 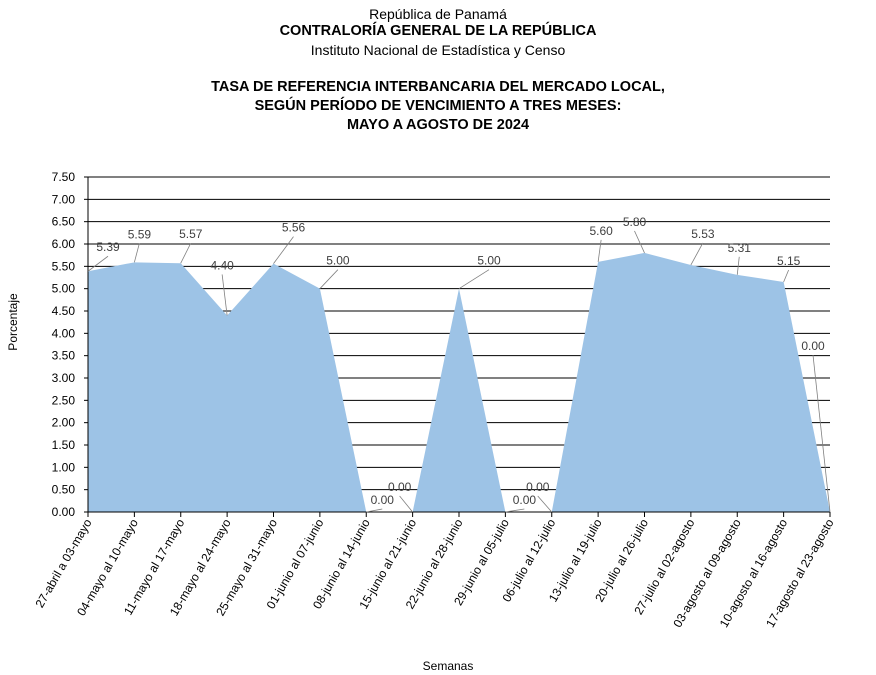 What do you see at coordinates (64, 378) in the screenshot?
I see `y-tick-label: 3.00` at bounding box center [64, 378].